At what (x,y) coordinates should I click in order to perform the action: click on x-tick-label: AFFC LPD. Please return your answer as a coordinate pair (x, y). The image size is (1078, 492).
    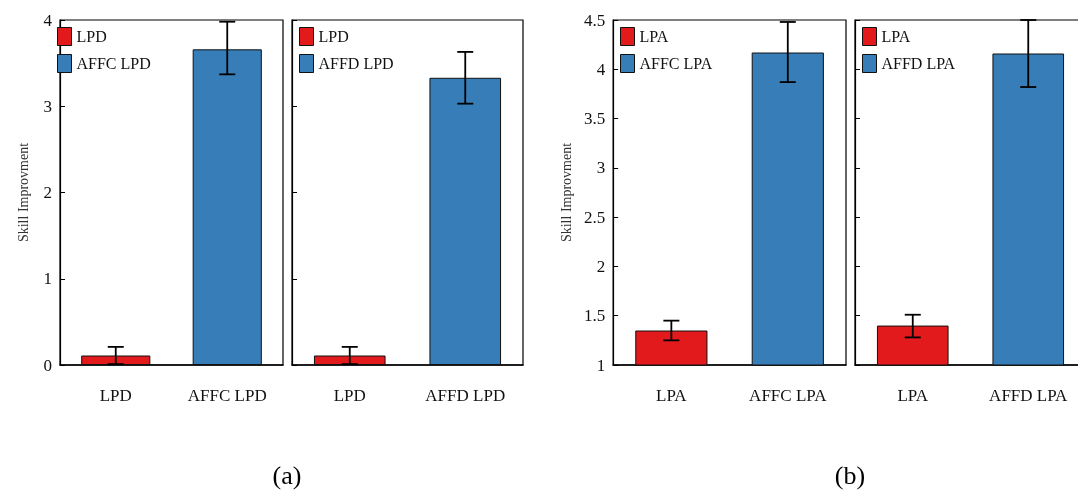
    Looking at the image, I should click on (227, 395).